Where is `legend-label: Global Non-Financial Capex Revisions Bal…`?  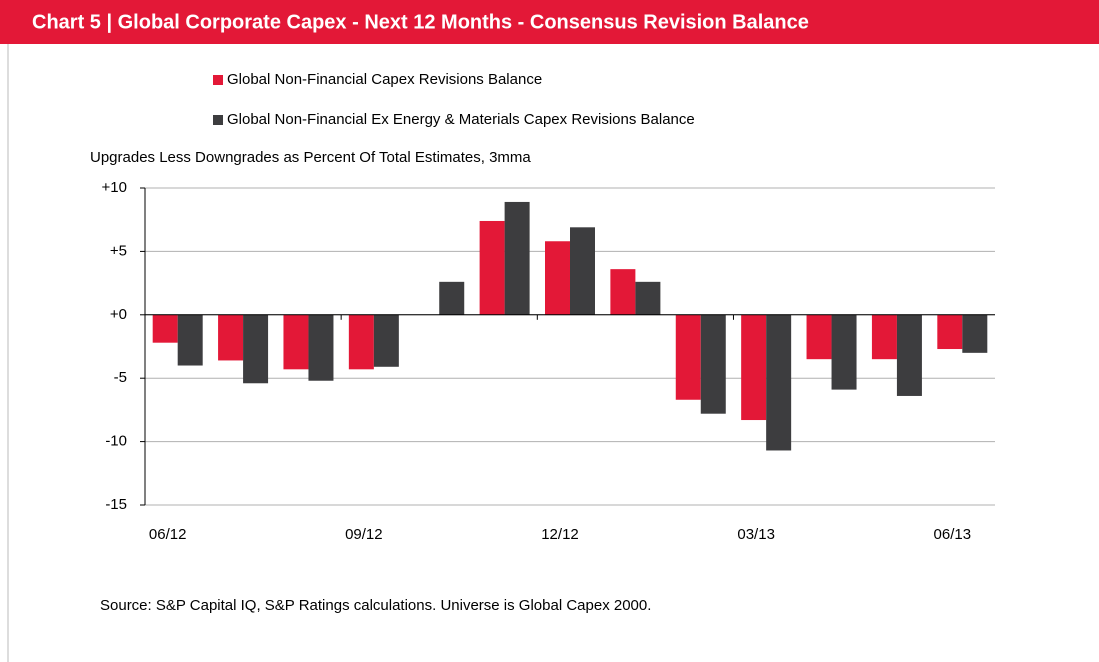
legend-label: Global Non-Financial Capex Revisions Bal… is located at coordinates (384, 79).